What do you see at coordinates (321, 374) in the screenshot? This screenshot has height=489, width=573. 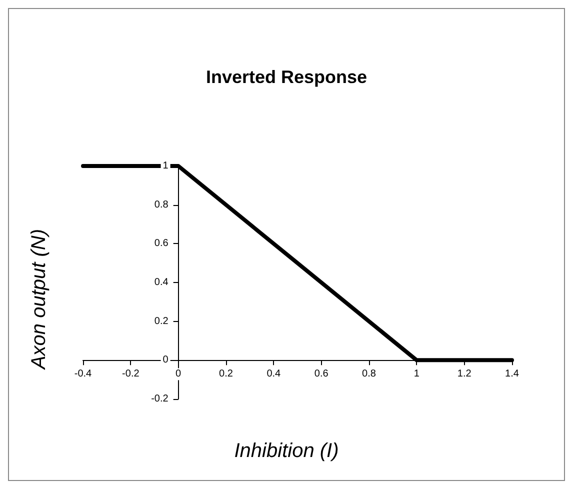 I see `x-tick-label: 0.6` at bounding box center [321, 374].